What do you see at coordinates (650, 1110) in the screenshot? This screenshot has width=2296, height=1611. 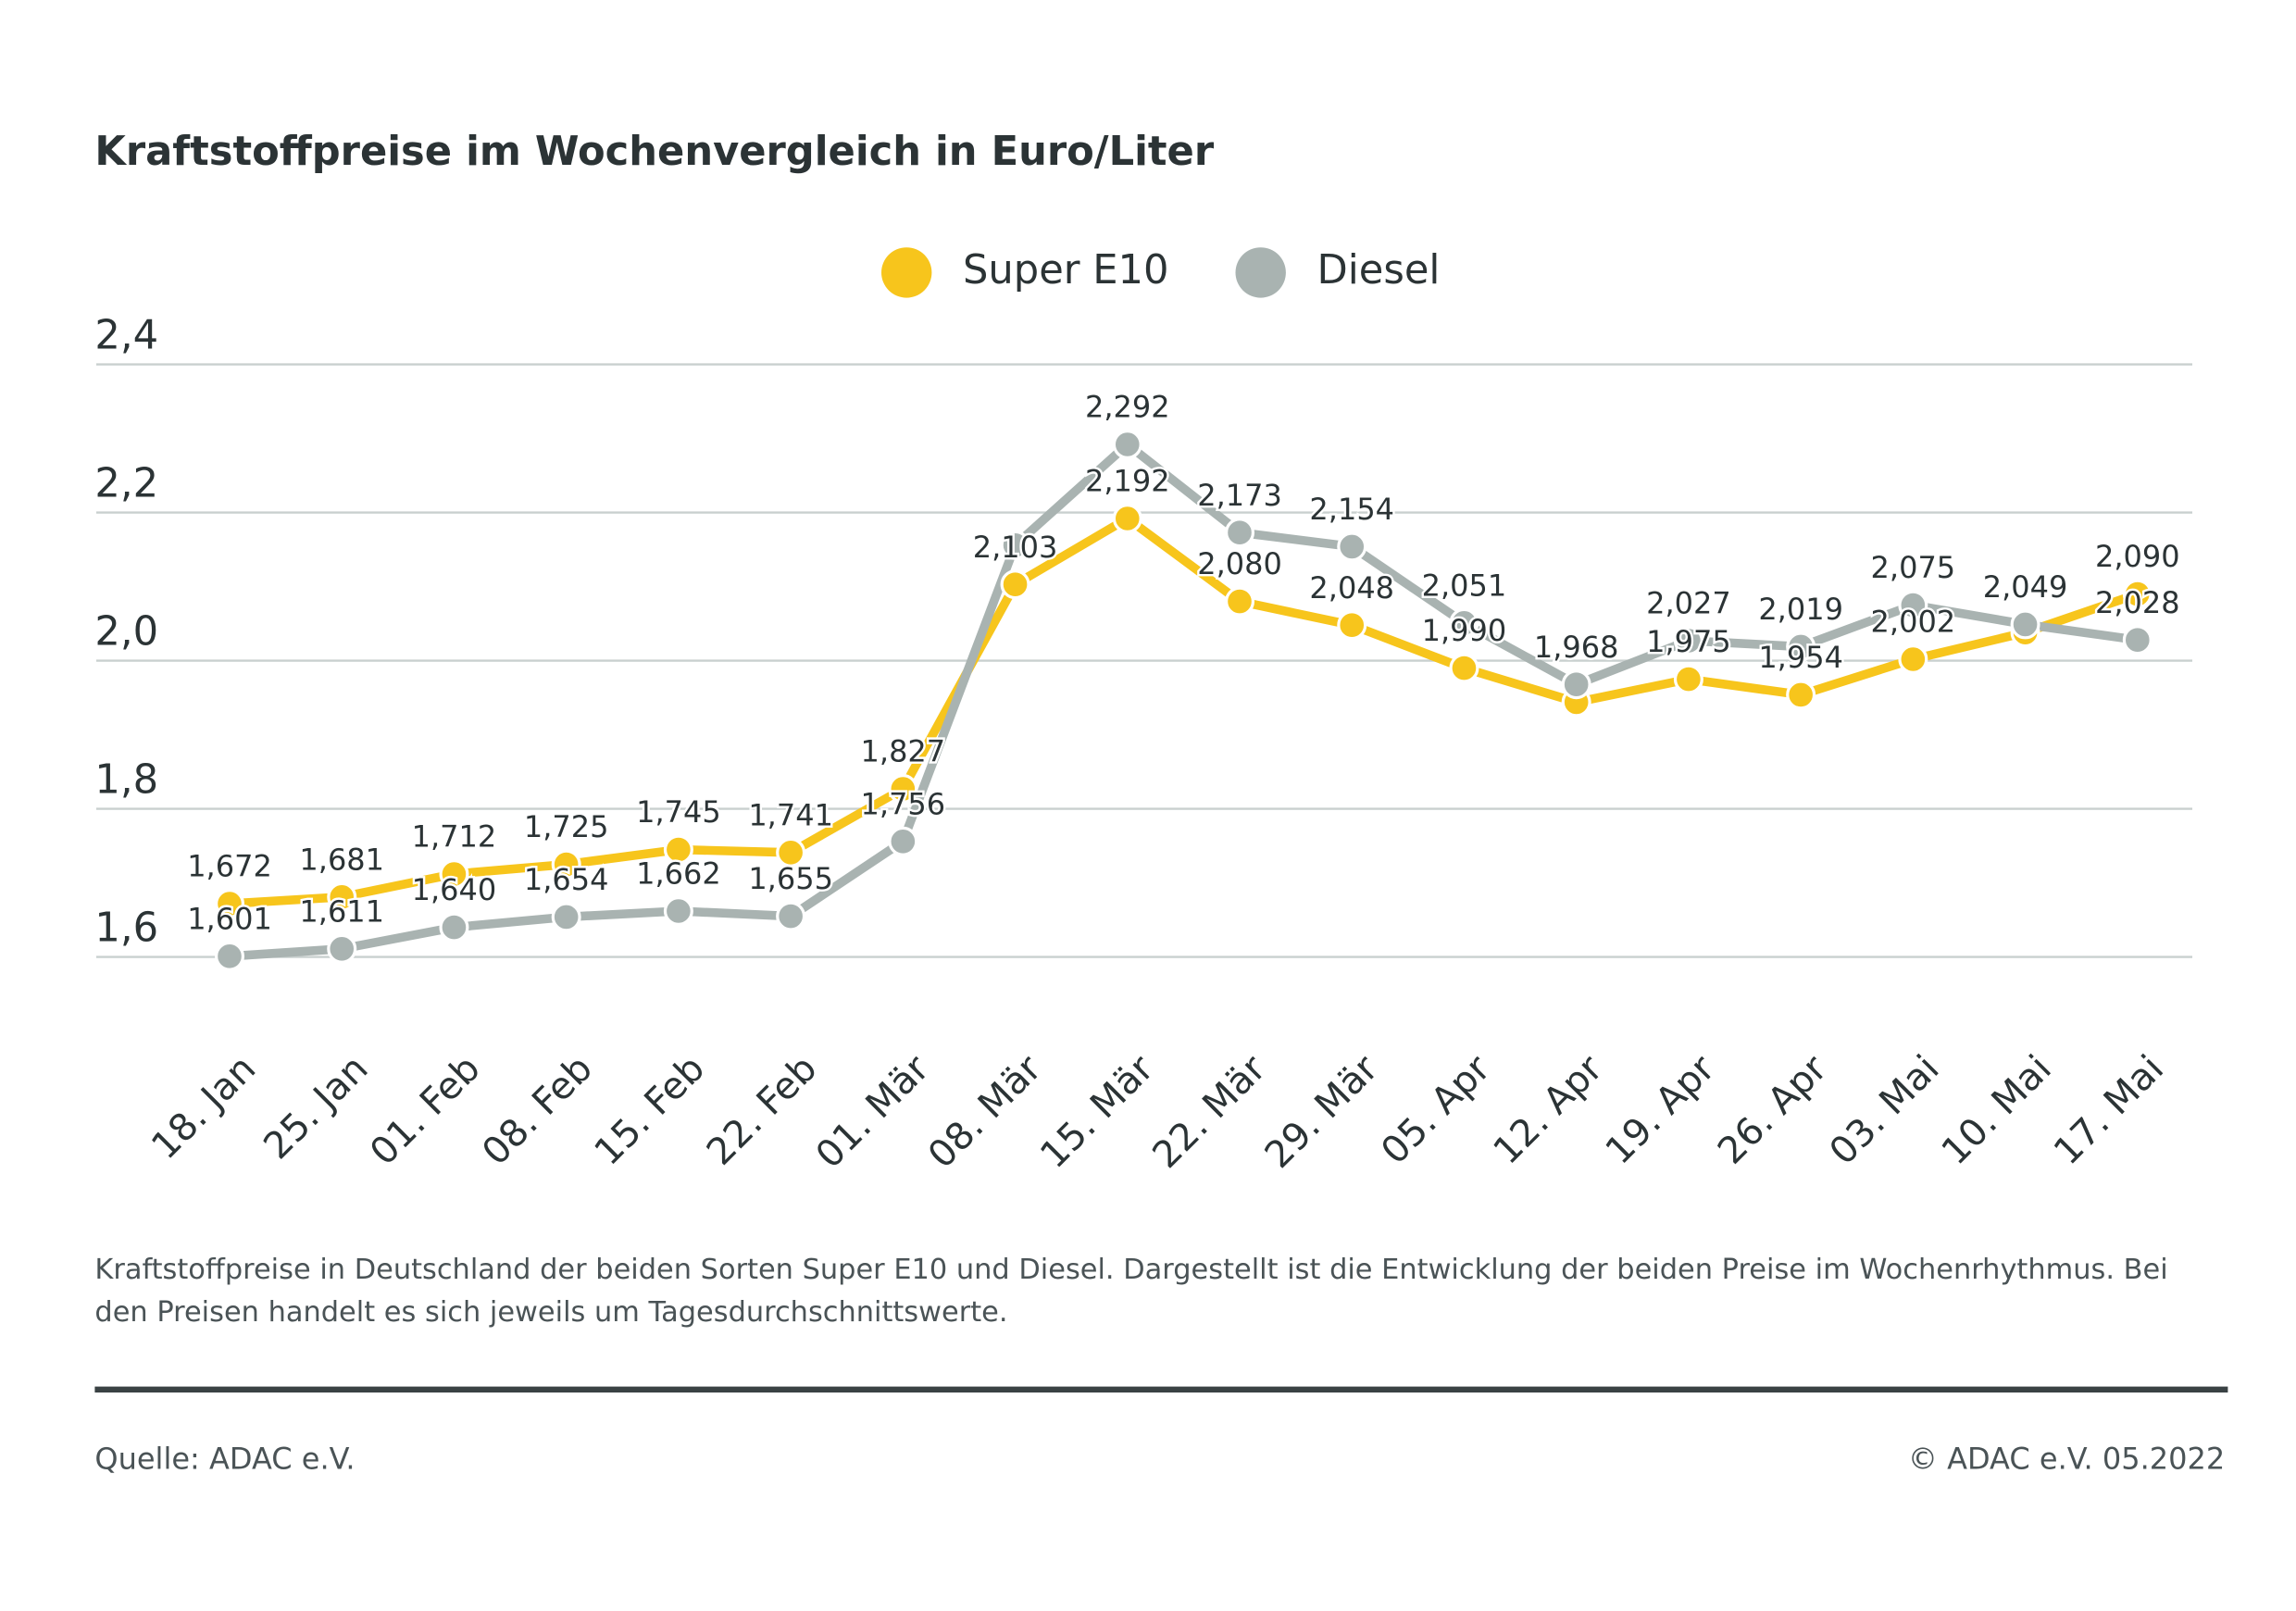 I see `x-tick-label: 15. Feb` at bounding box center [650, 1110].